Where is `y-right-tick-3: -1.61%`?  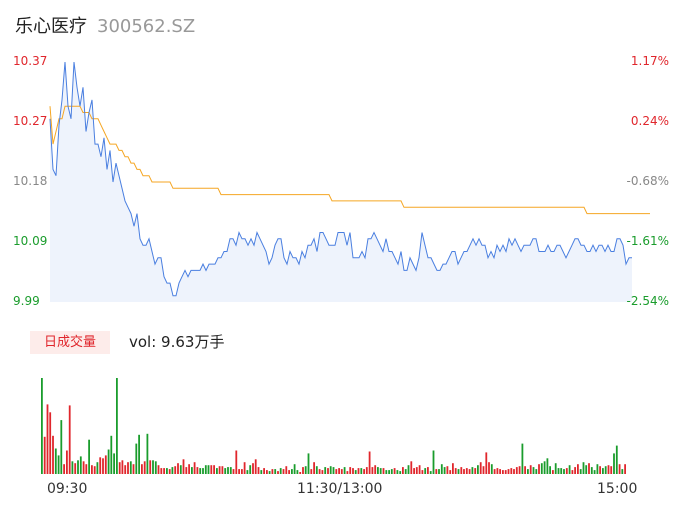
y-right-tick-3: -1.61% is located at coordinates (647, 241).